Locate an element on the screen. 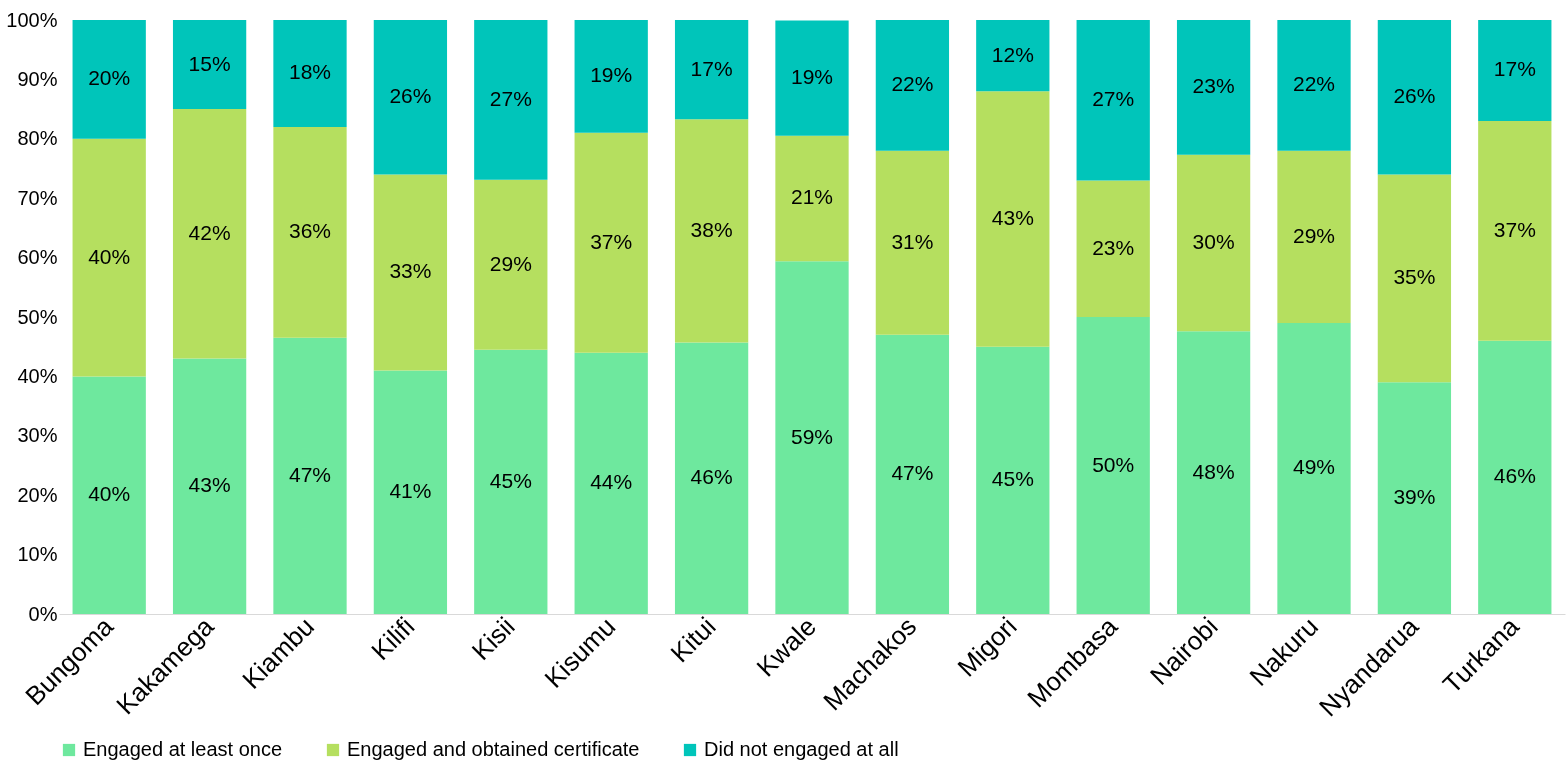  data-label: 31% is located at coordinates (912, 241).